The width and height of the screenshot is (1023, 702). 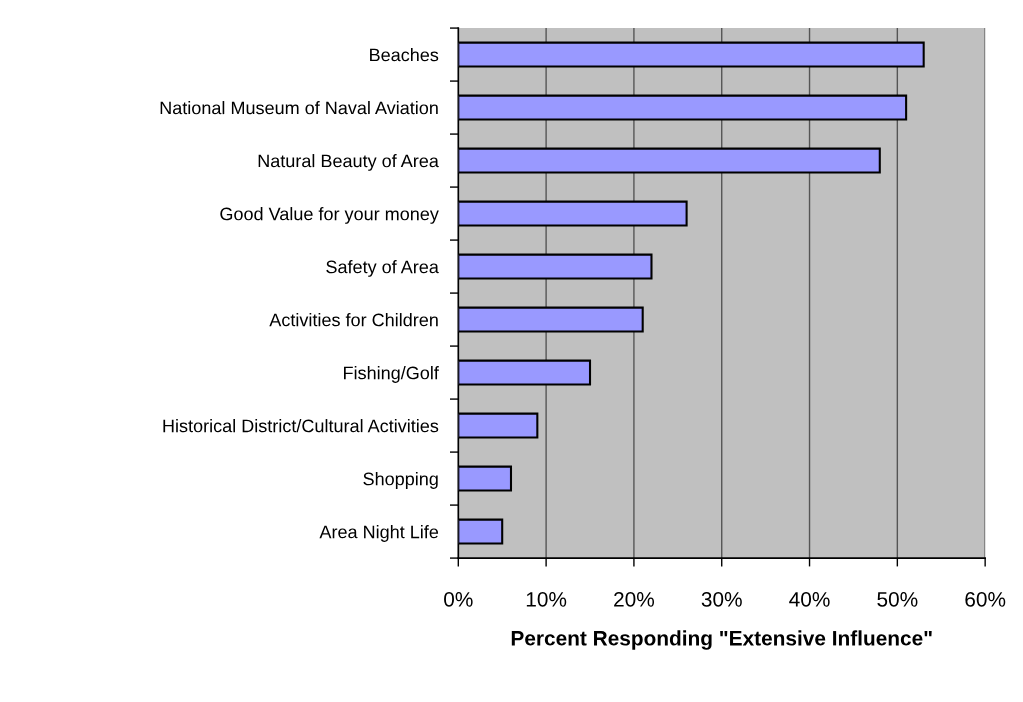 I want to click on y-tick-label: Fishing/Golf, so click(x=391, y=374).